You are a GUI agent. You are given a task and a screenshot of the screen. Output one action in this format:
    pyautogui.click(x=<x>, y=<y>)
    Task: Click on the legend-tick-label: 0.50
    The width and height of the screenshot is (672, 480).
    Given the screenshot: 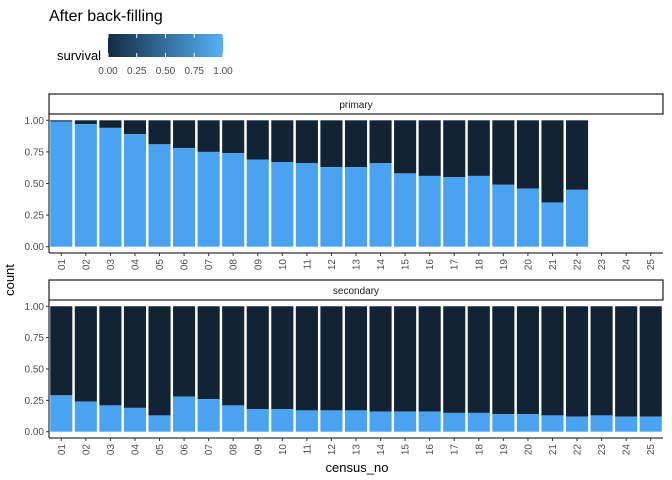 What is the action you would take?
    pyautogui.click(x=166, y=71)
    